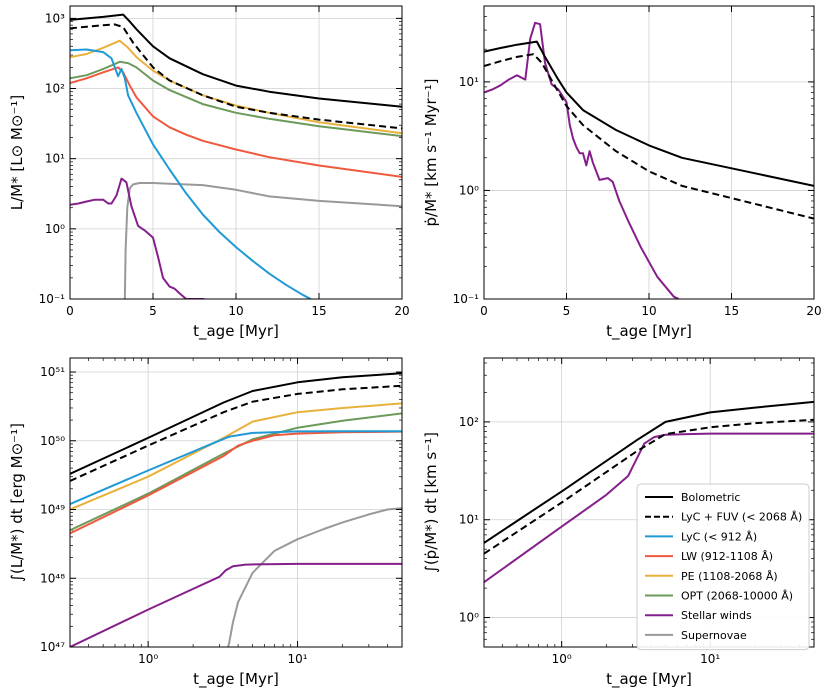  What do you see at coordinates (714, 635) in the screenshot?
I see `legend-label-sn: Supernovae` at bounding box center [714, 635].